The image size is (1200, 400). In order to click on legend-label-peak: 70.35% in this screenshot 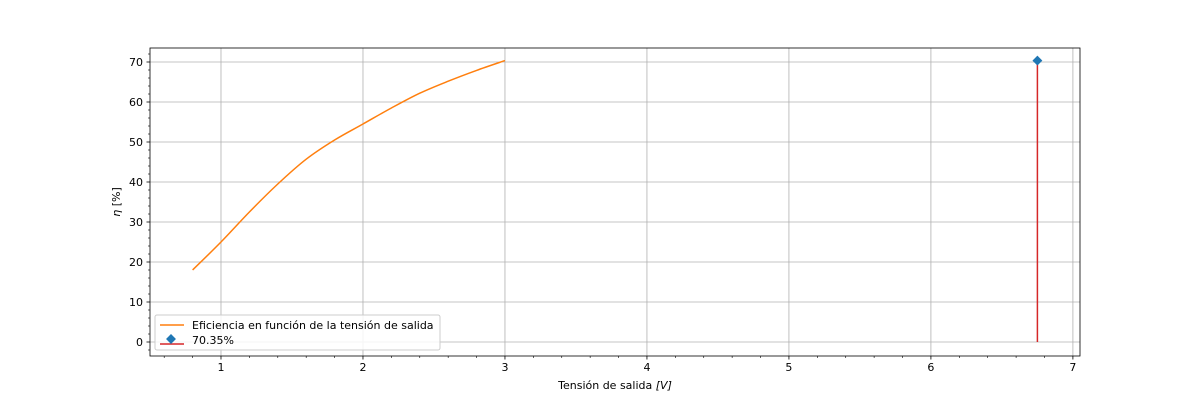, I will do `click(213, 340)`.